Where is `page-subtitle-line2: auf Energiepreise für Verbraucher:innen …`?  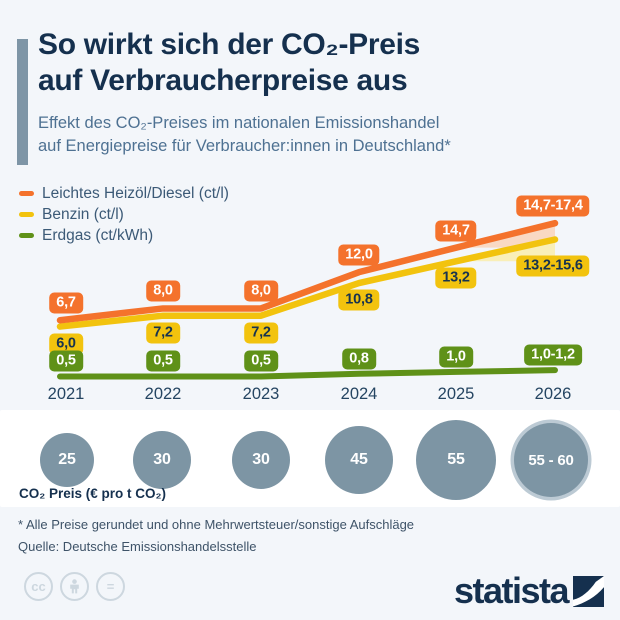 page-subtitle-line2: auf Energiepreise für Verbraucher:innen … is located at coordinates (244, 145).